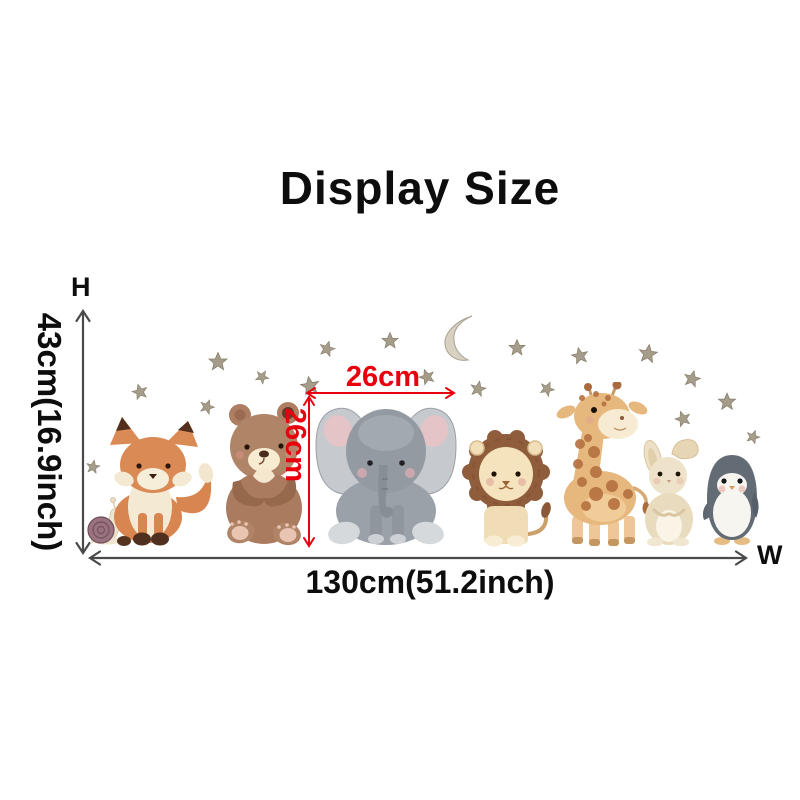 This screenshot has height=800, width=800. I want to click on item-height-value: 26cm, so click(295, 445).